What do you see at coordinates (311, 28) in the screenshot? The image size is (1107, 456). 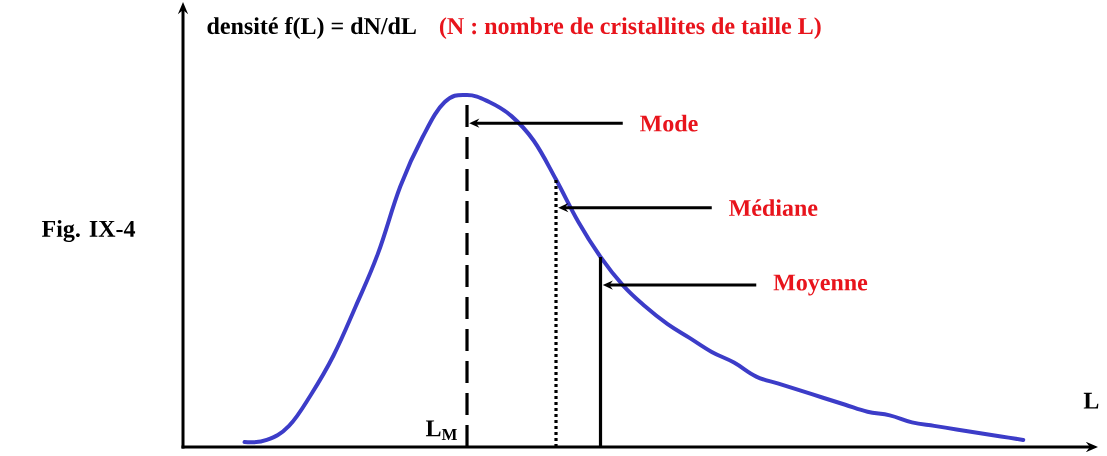 I see `y-axis-title: densité f(L) = dN/dL` at bounding box center [311, 28].